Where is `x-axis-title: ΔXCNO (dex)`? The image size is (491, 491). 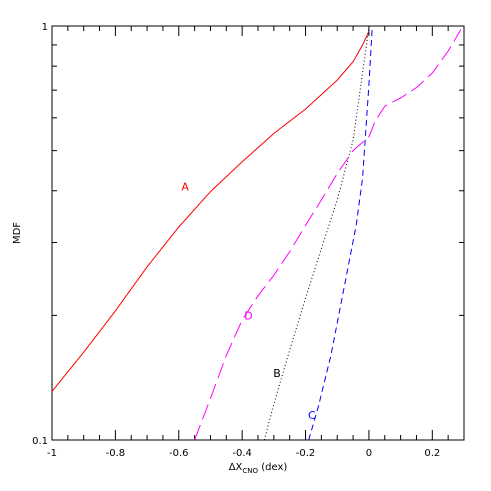
x-axis-title: ΔXCNO (dex) is located at coordinates (258, 468).